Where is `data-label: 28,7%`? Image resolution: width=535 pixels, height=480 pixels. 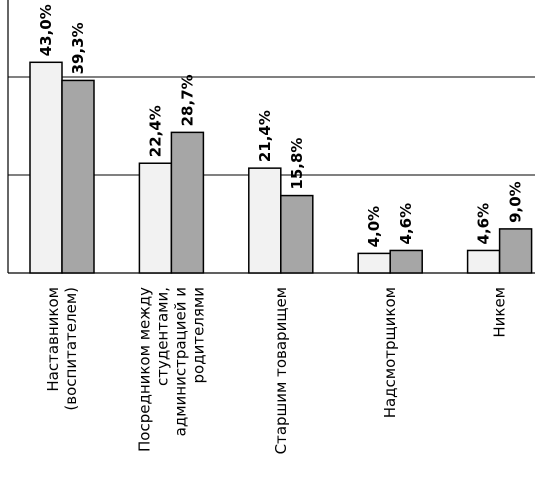 data-label: 28,7% is located at coordinates (187, 100).